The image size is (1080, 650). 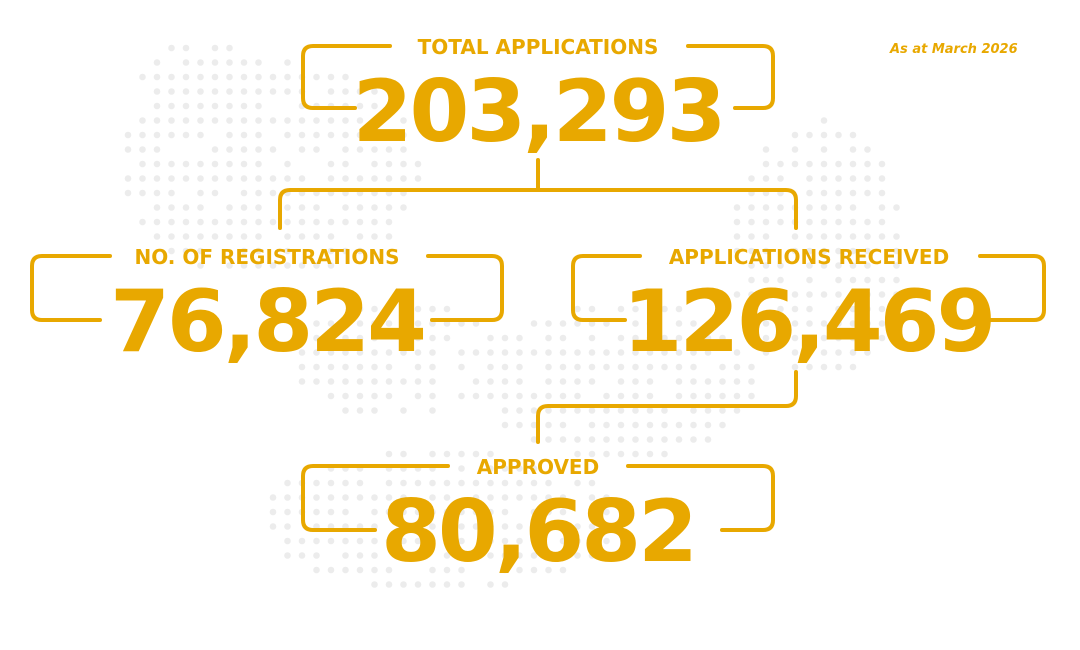 What do you see at coordinates (465, 288) in the screenshot?
I see `registrations-bracket-right` at bounding box center [465, 288].